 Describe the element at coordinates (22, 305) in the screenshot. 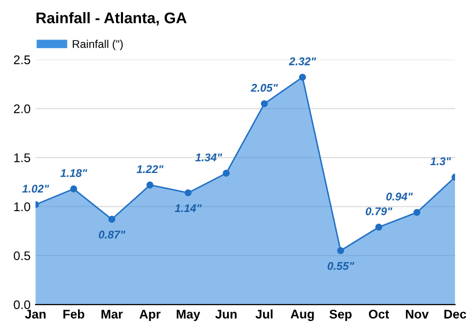

I see `y-tick-label: 0.0` at that location.